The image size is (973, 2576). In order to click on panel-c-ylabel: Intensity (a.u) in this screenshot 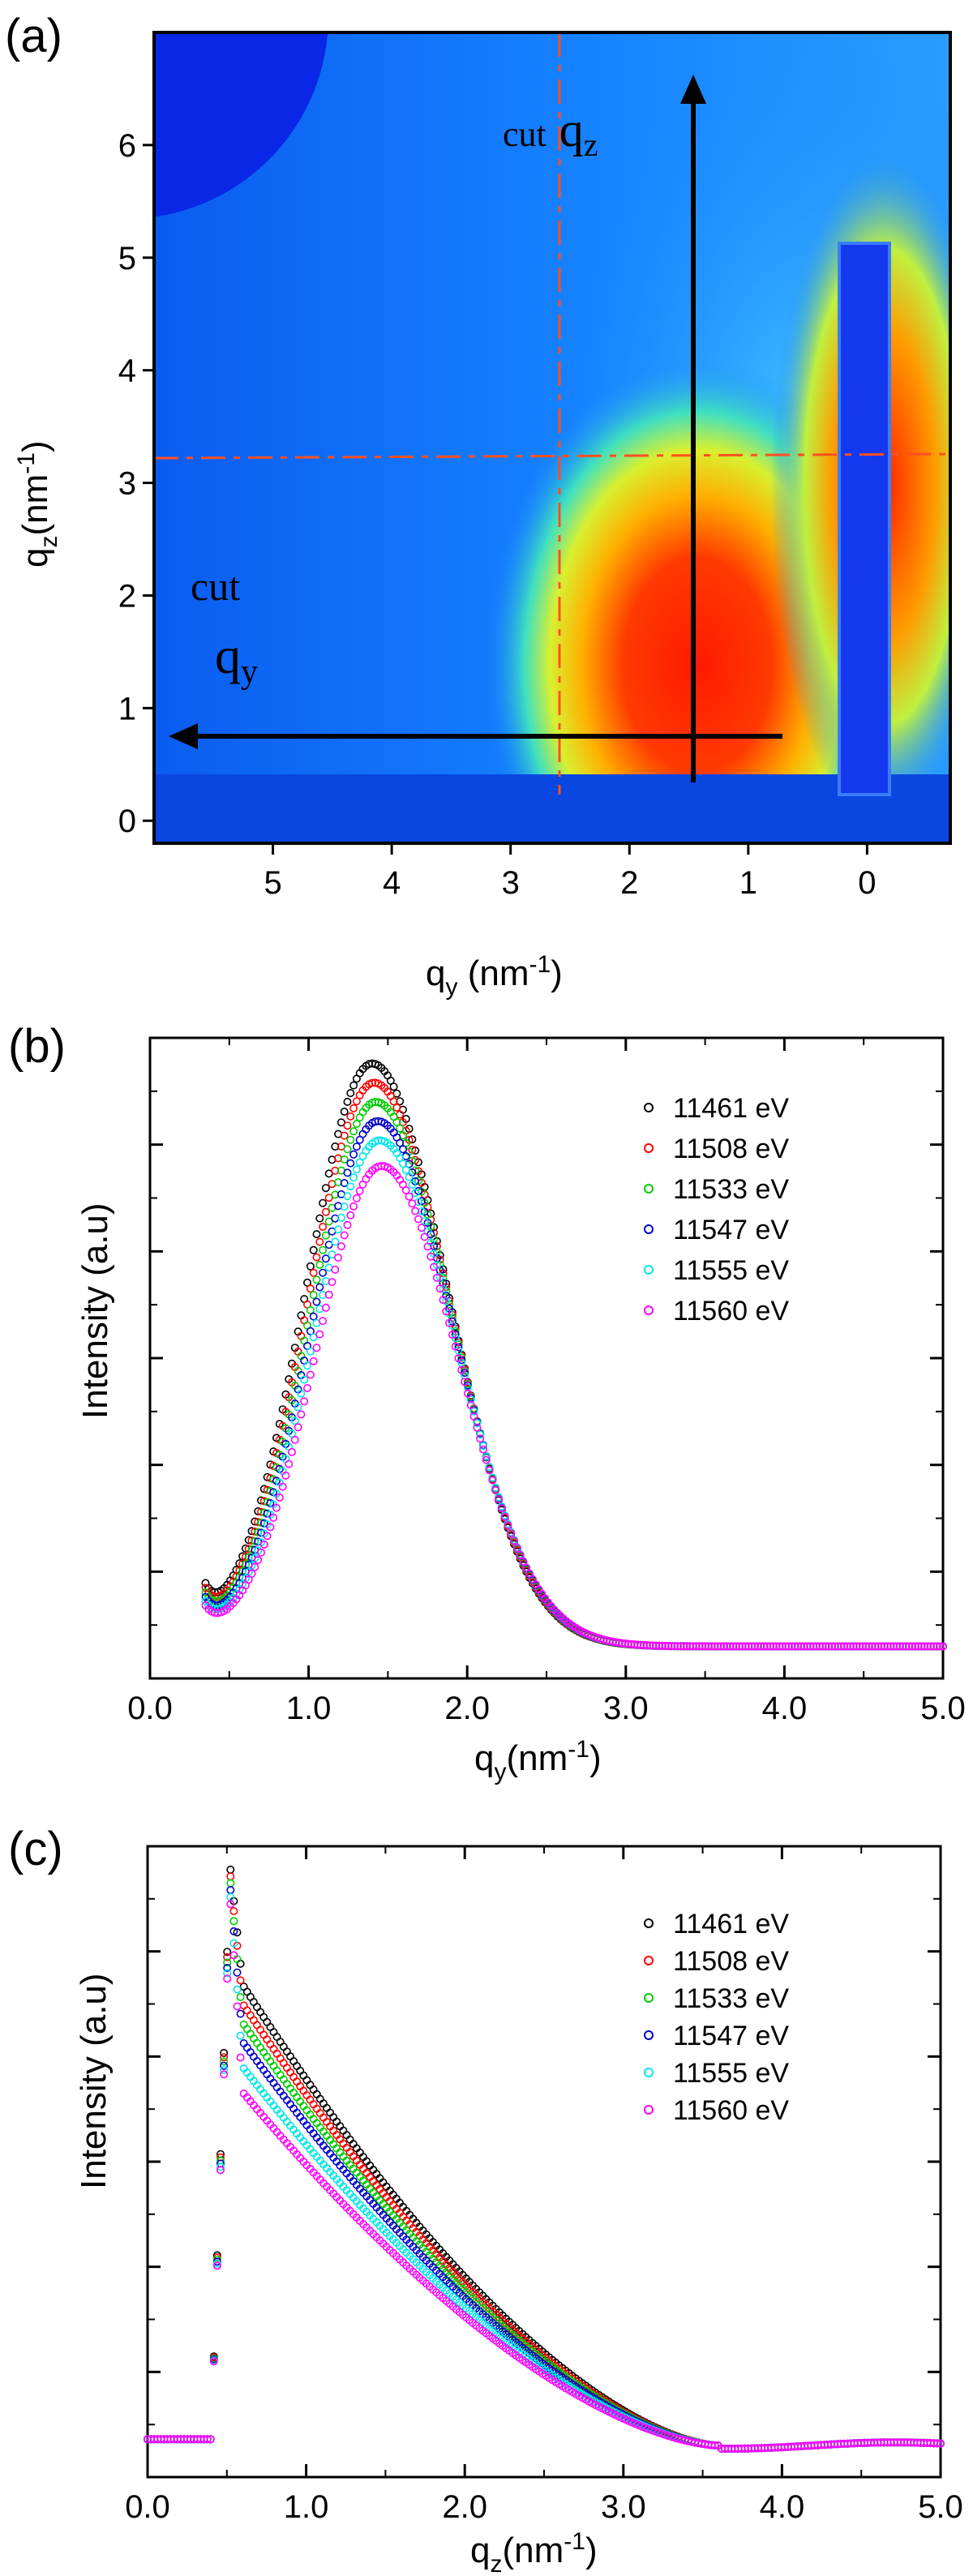, I will do `click(94, 2081)`.